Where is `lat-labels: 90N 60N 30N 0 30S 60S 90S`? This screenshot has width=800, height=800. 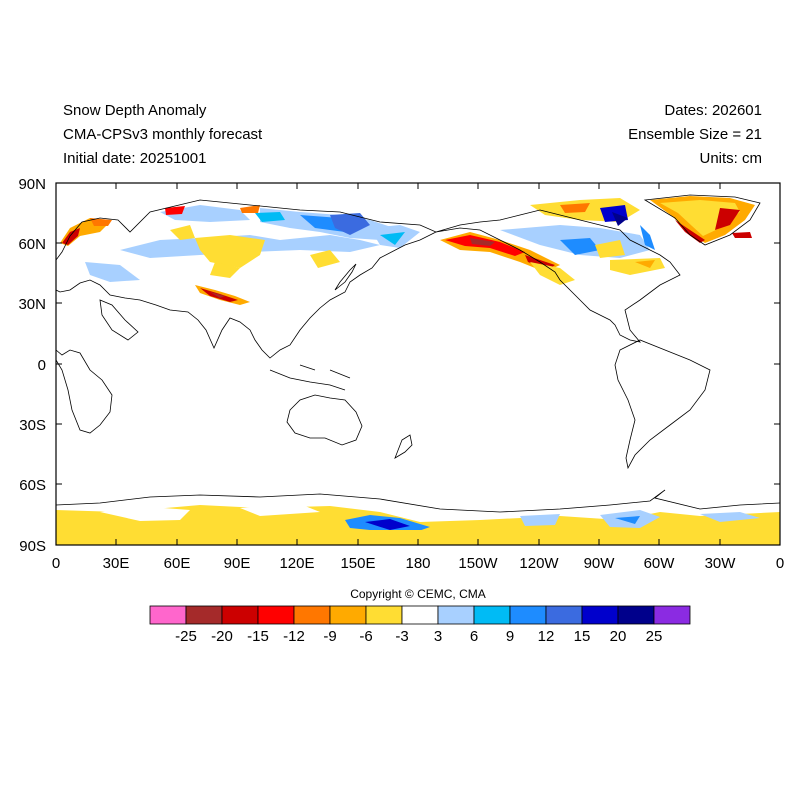 lat-labels: 90N 60N 30N 0 30S 60S 90S is located at coordinates (32, 365).